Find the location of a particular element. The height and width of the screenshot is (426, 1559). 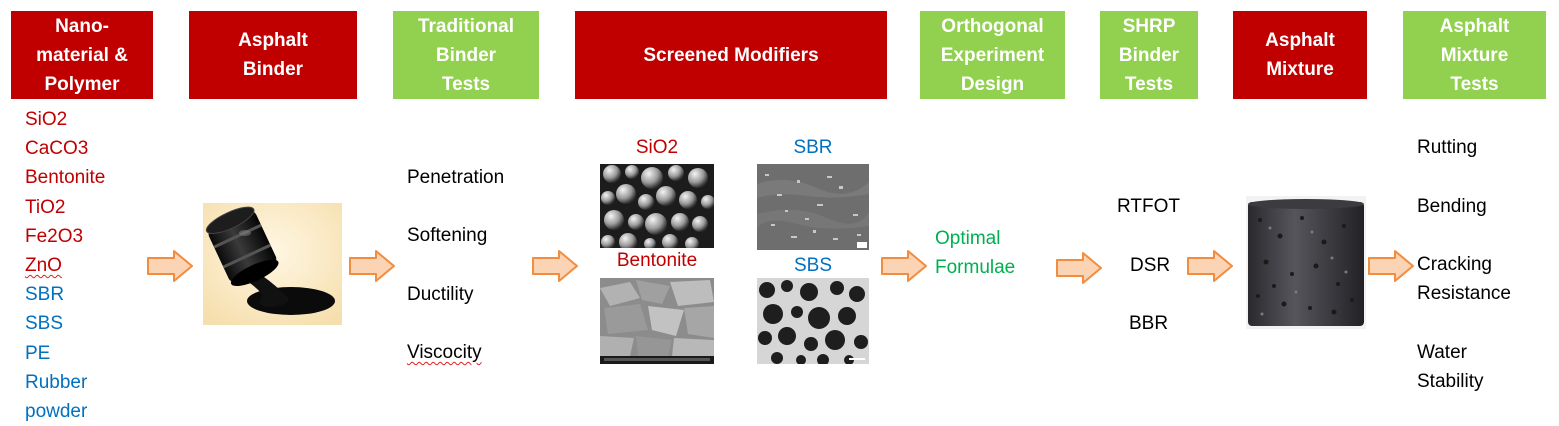

test-bbr: BBR is located at coordinates (1149, 323).